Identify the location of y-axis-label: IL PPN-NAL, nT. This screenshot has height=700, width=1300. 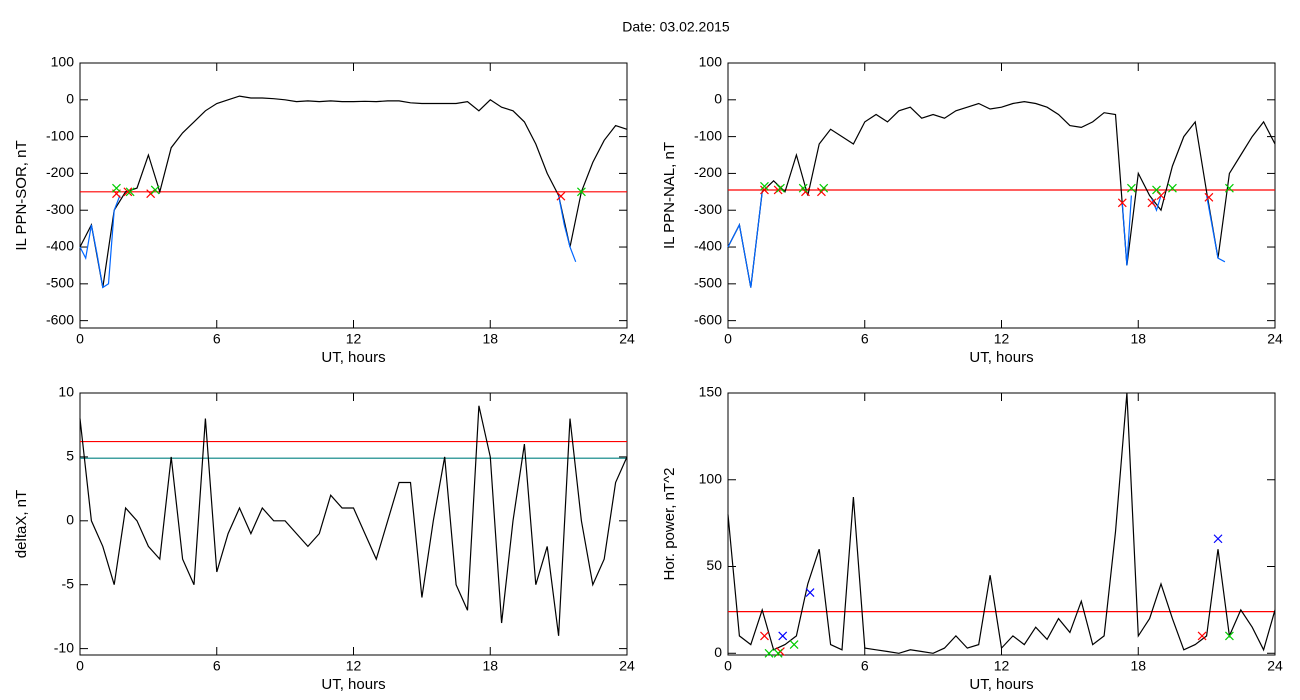
(669, 195).